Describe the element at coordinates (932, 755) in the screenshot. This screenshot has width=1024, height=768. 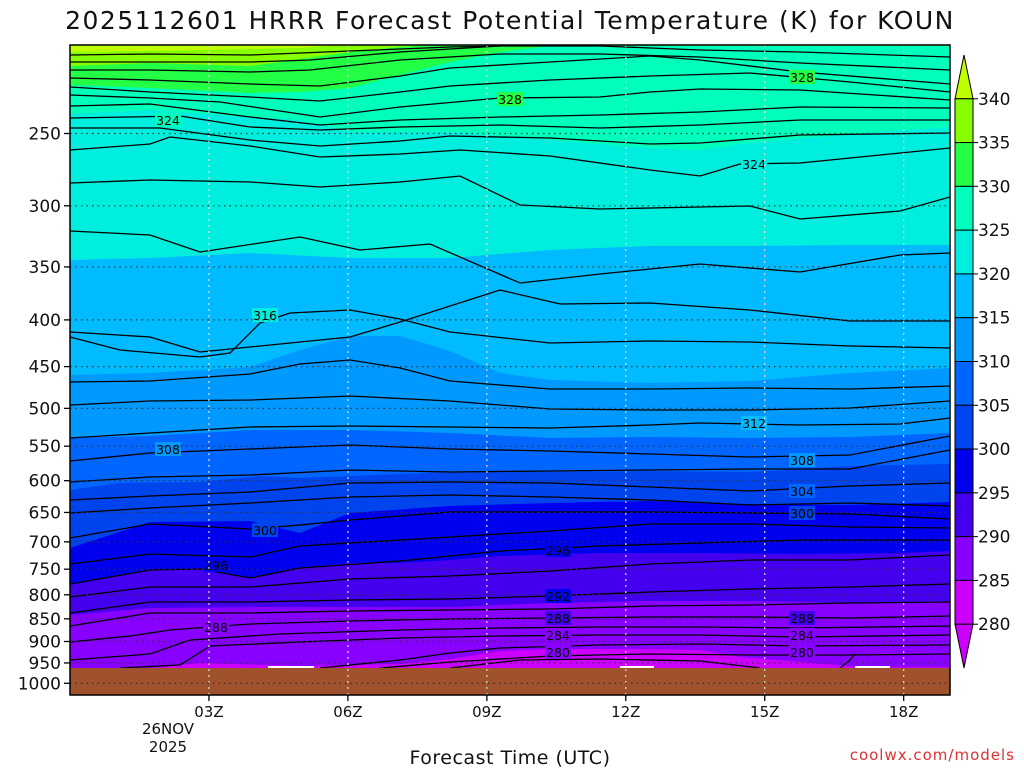
I see `credit-text: coolwx.com/models` at that location.